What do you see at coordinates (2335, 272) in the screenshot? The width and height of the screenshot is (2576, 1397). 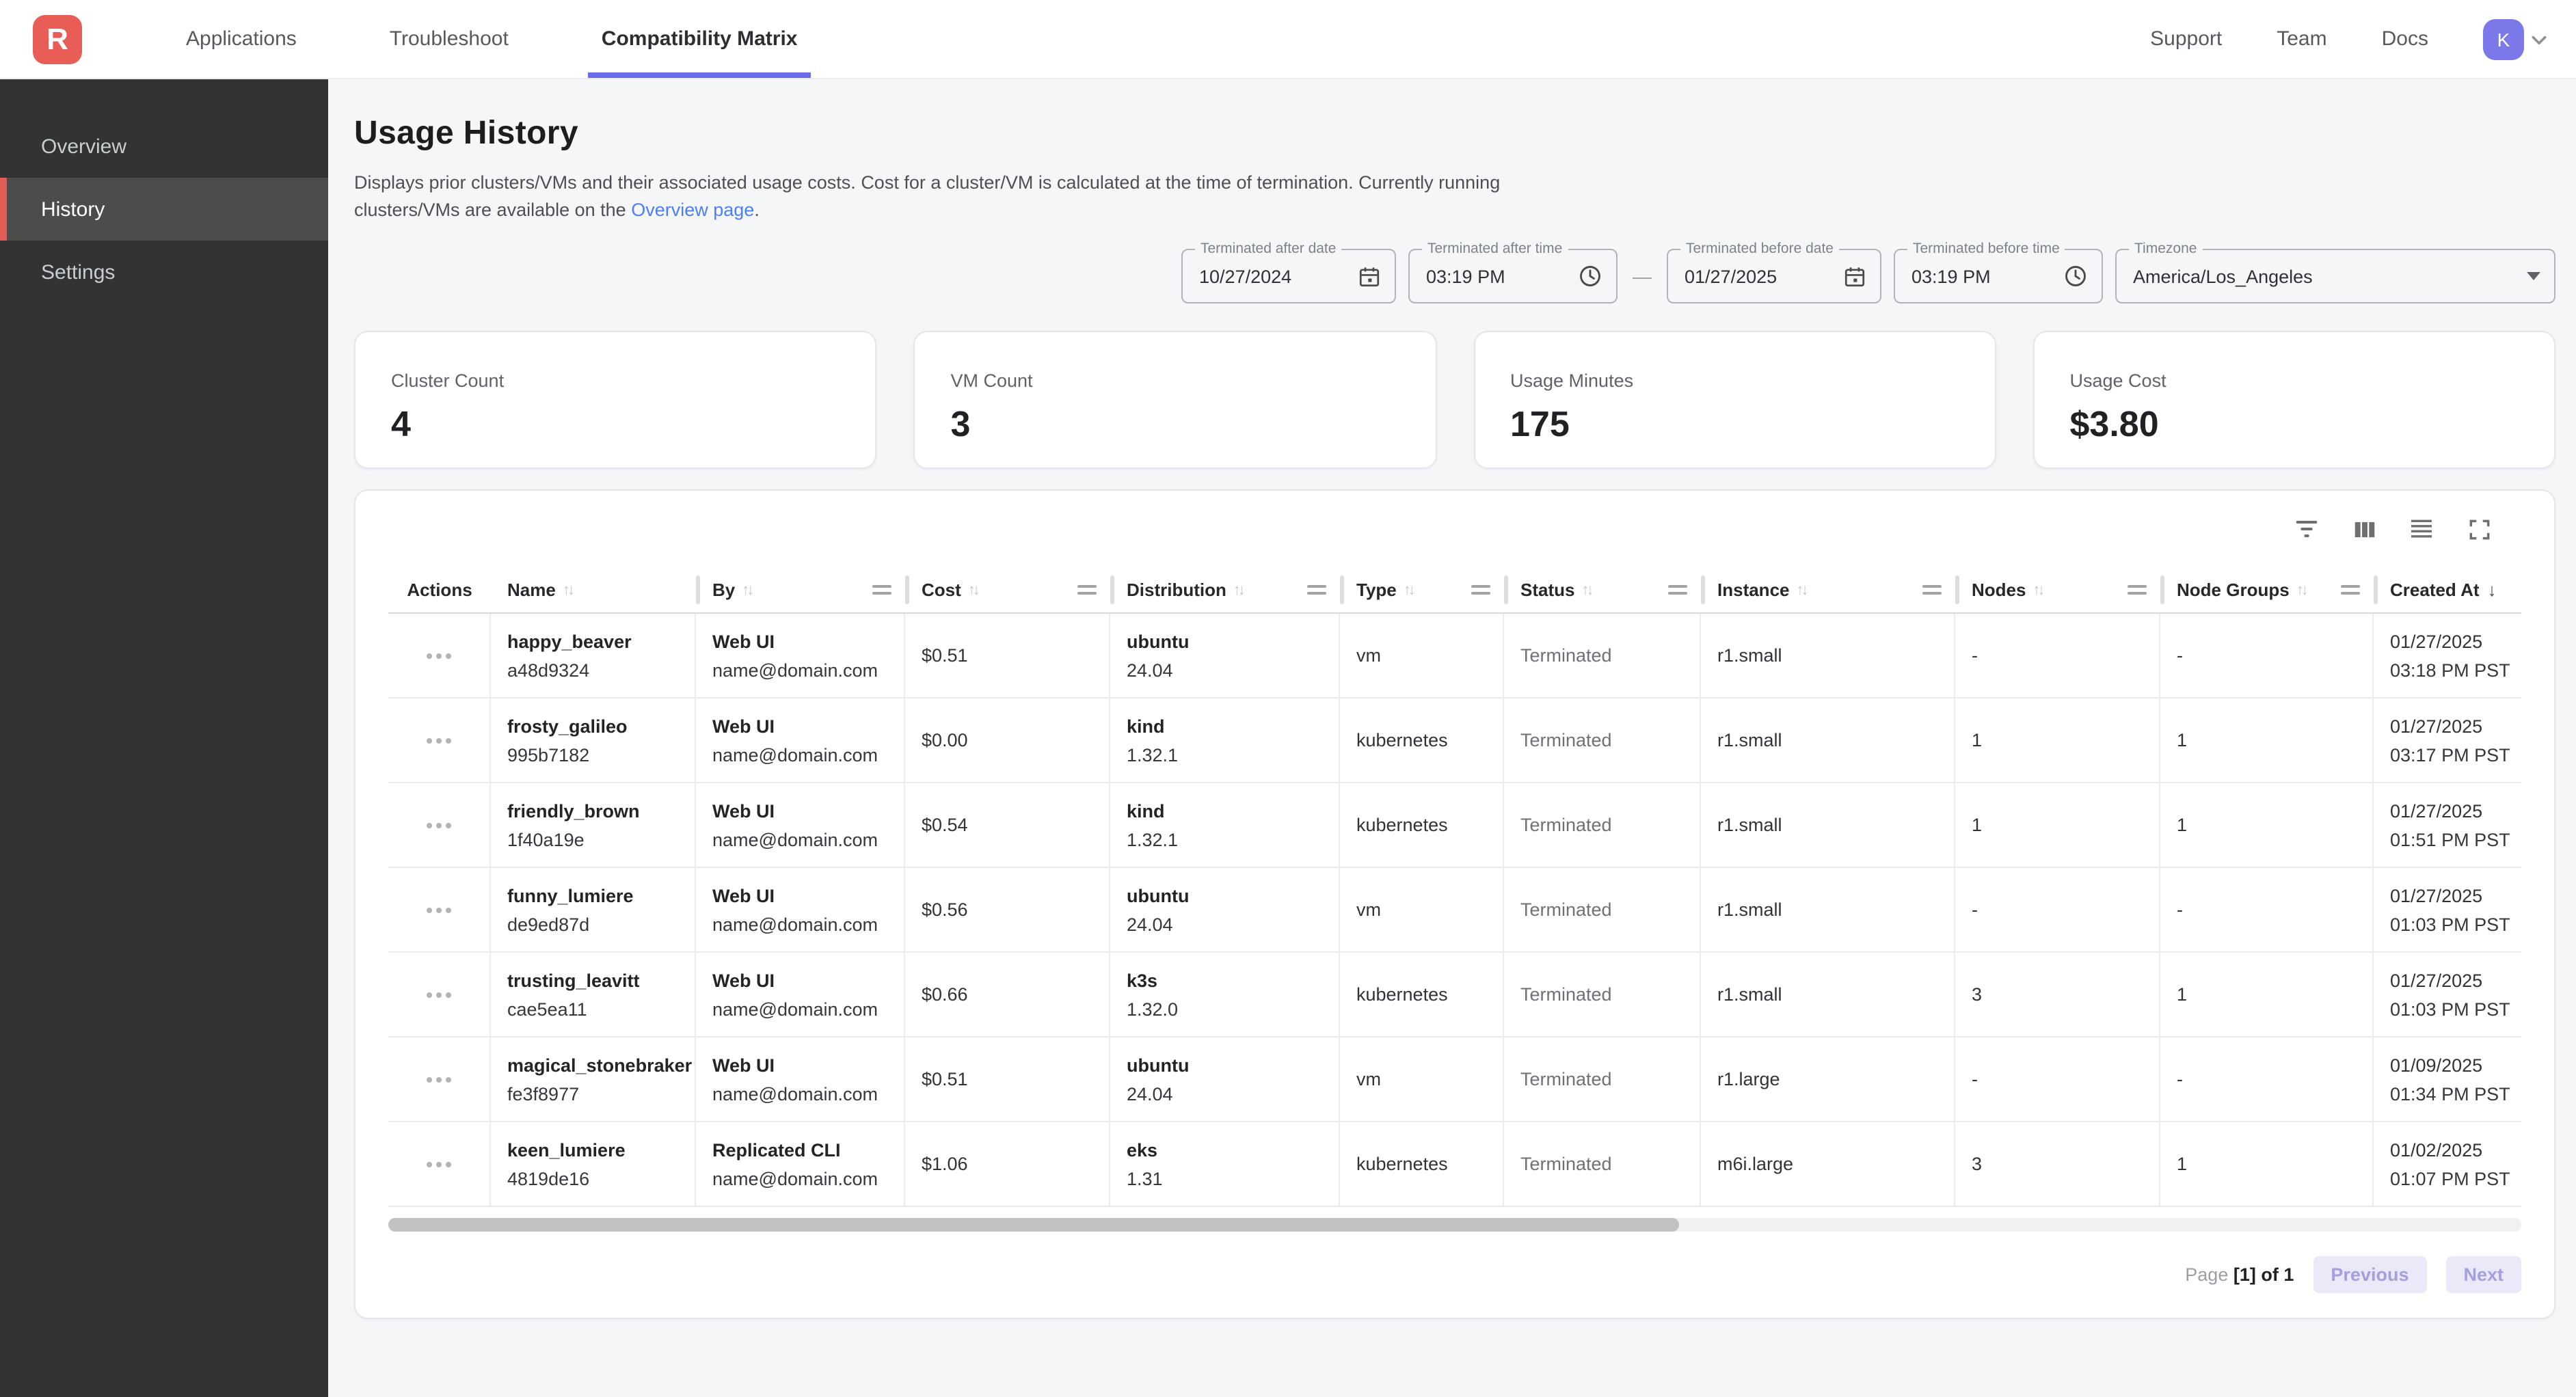 I see `timezone-select: Timezone America/Los_Angeles` at bounding box center [2335, 272].